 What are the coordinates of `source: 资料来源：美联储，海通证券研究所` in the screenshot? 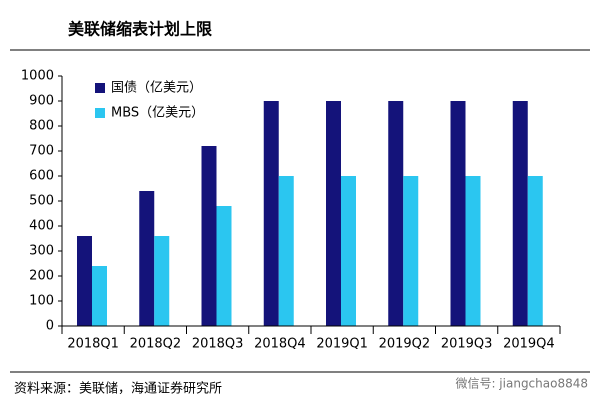 It's located at (118, 389).